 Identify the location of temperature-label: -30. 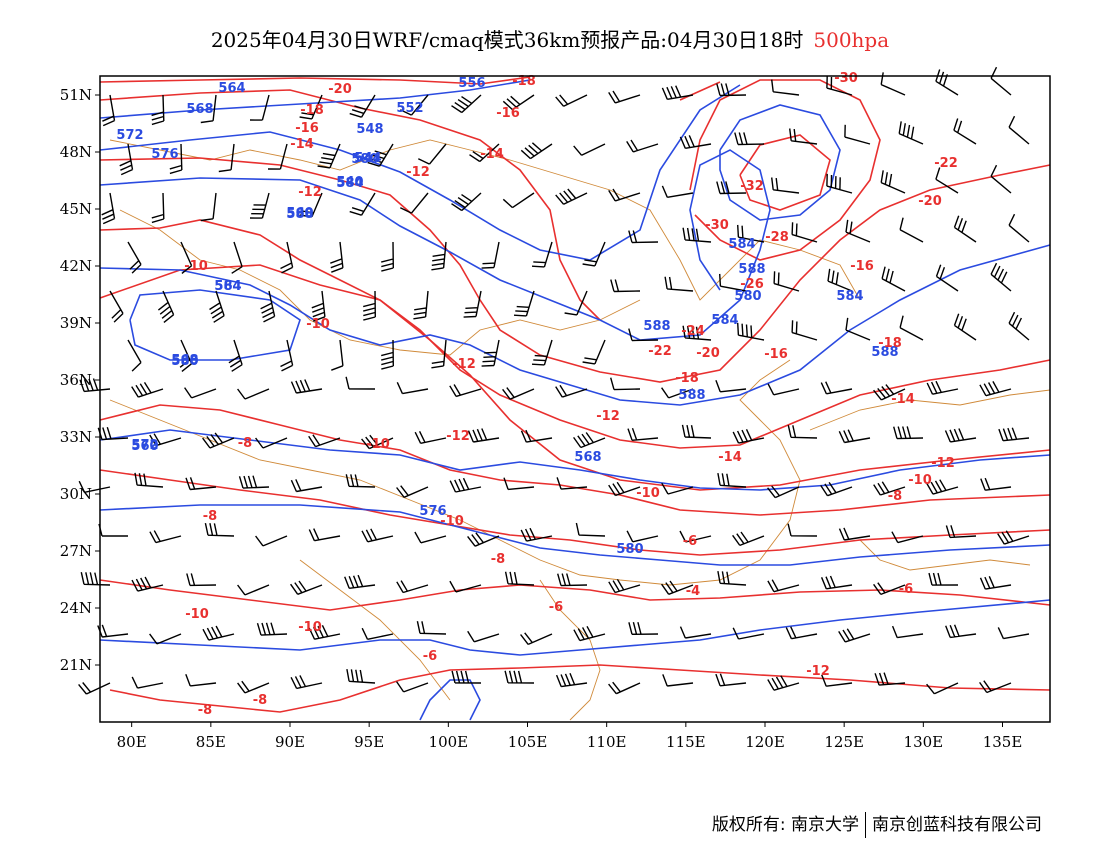
(846, 78).